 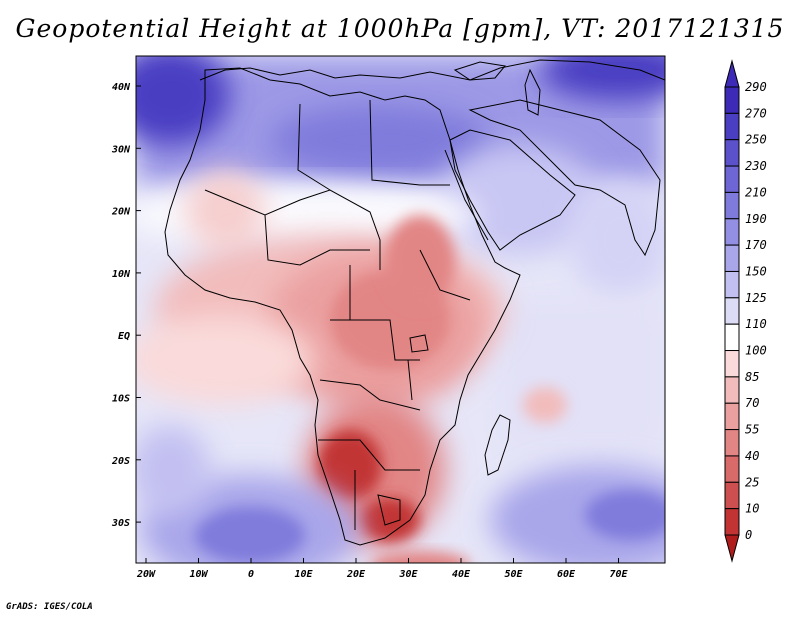 What do you see at coordinates (120, 461) in the screenshot?
I see `lat-label: 20S` at bounding box center [120, 461].